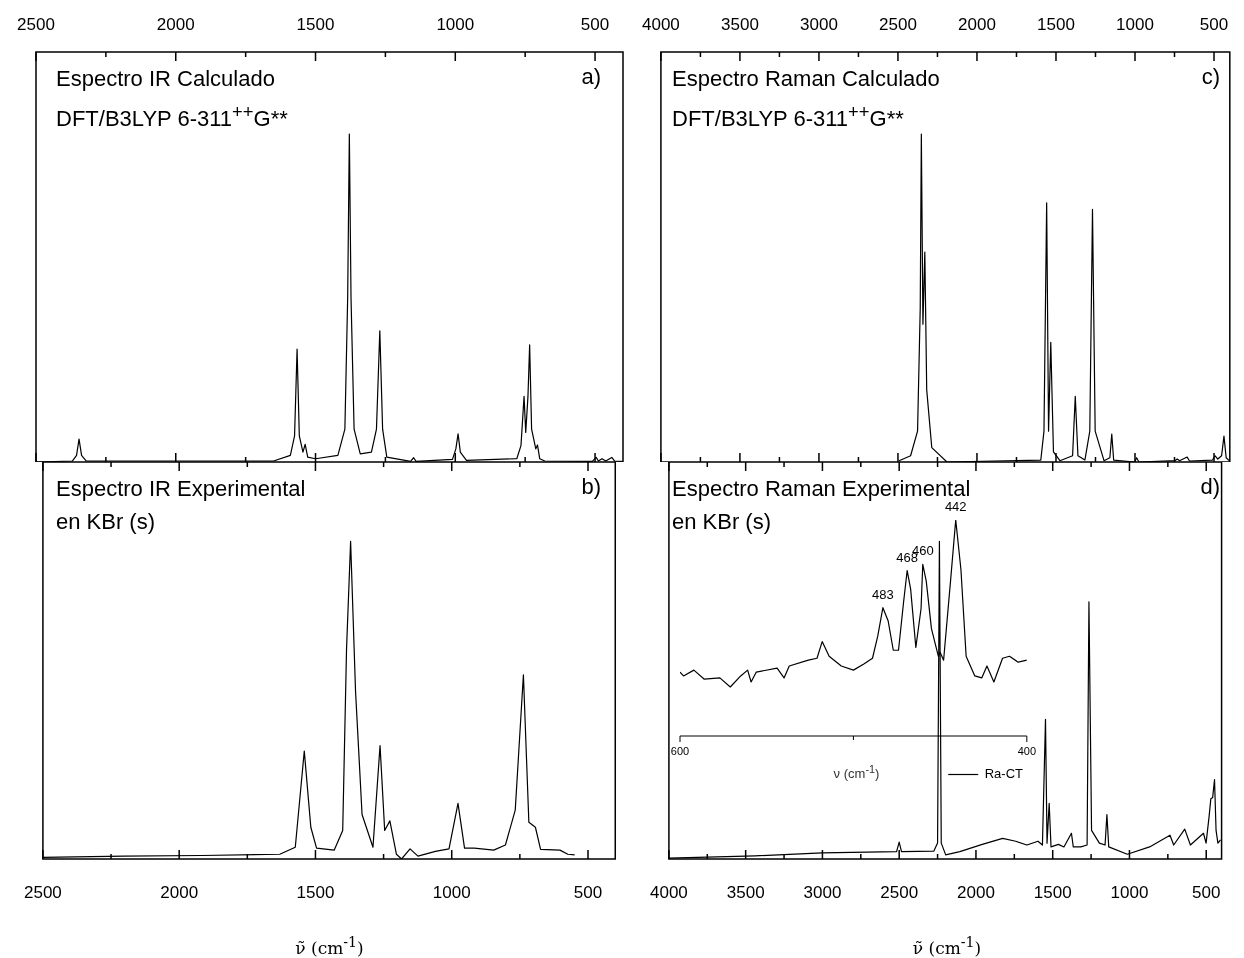  Describe the element at coordinates (166, 79) in the screenshot. I see `chart-title: Espectro IR Calculado` at that location.